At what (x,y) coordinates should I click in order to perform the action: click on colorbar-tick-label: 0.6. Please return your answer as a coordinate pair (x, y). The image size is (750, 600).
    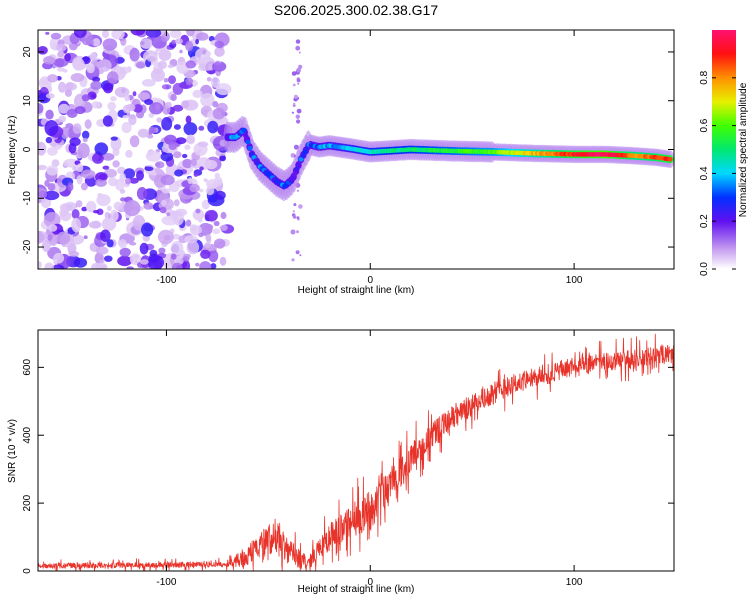
    Looking at the image, I should click on (704, 125).